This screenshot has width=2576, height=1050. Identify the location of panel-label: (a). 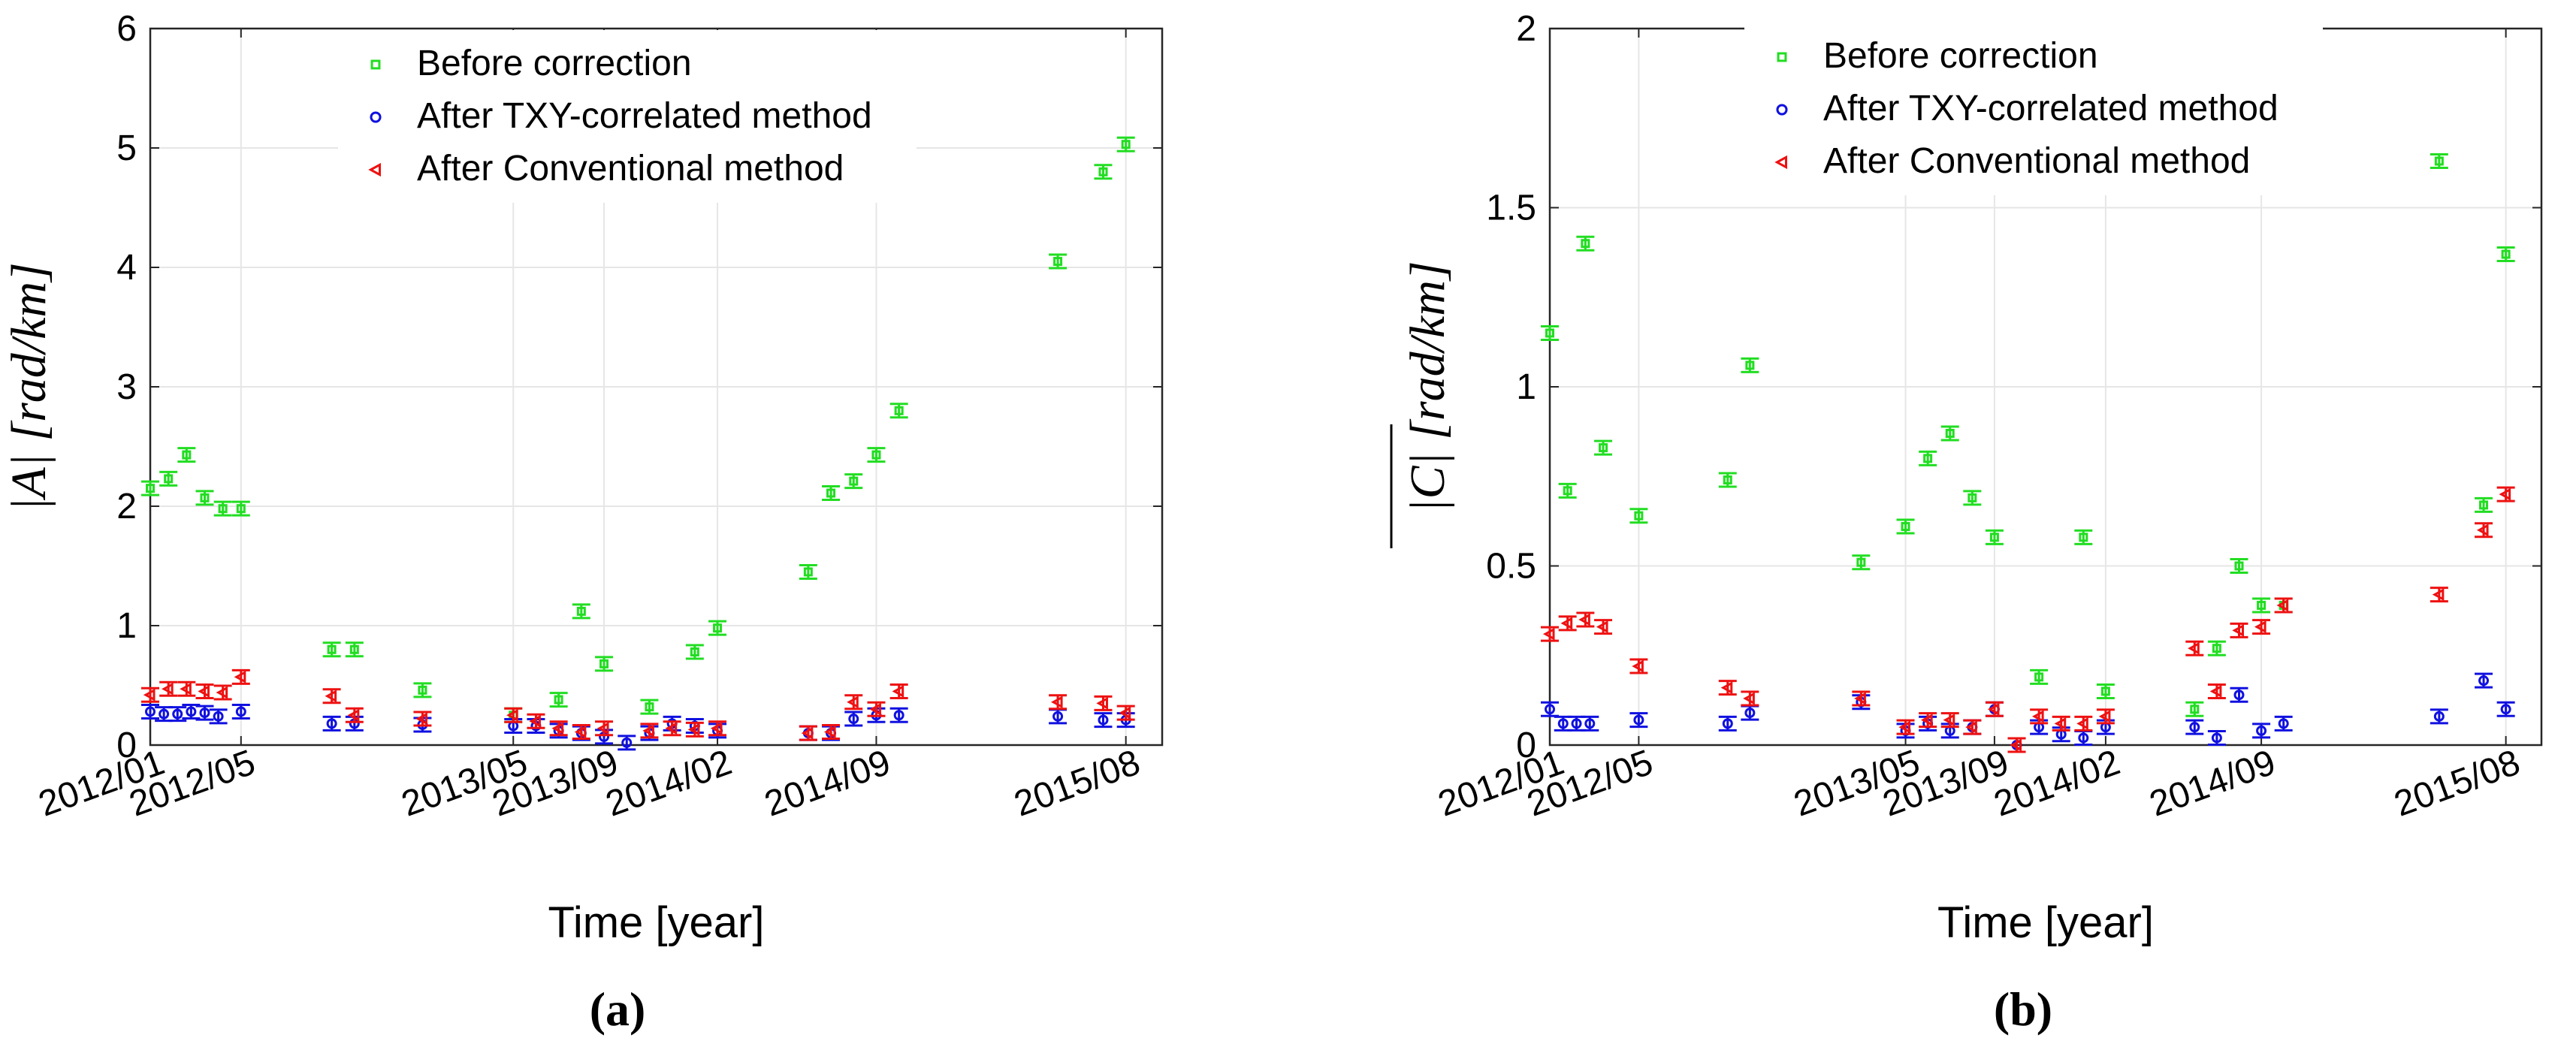
(618, 1009).